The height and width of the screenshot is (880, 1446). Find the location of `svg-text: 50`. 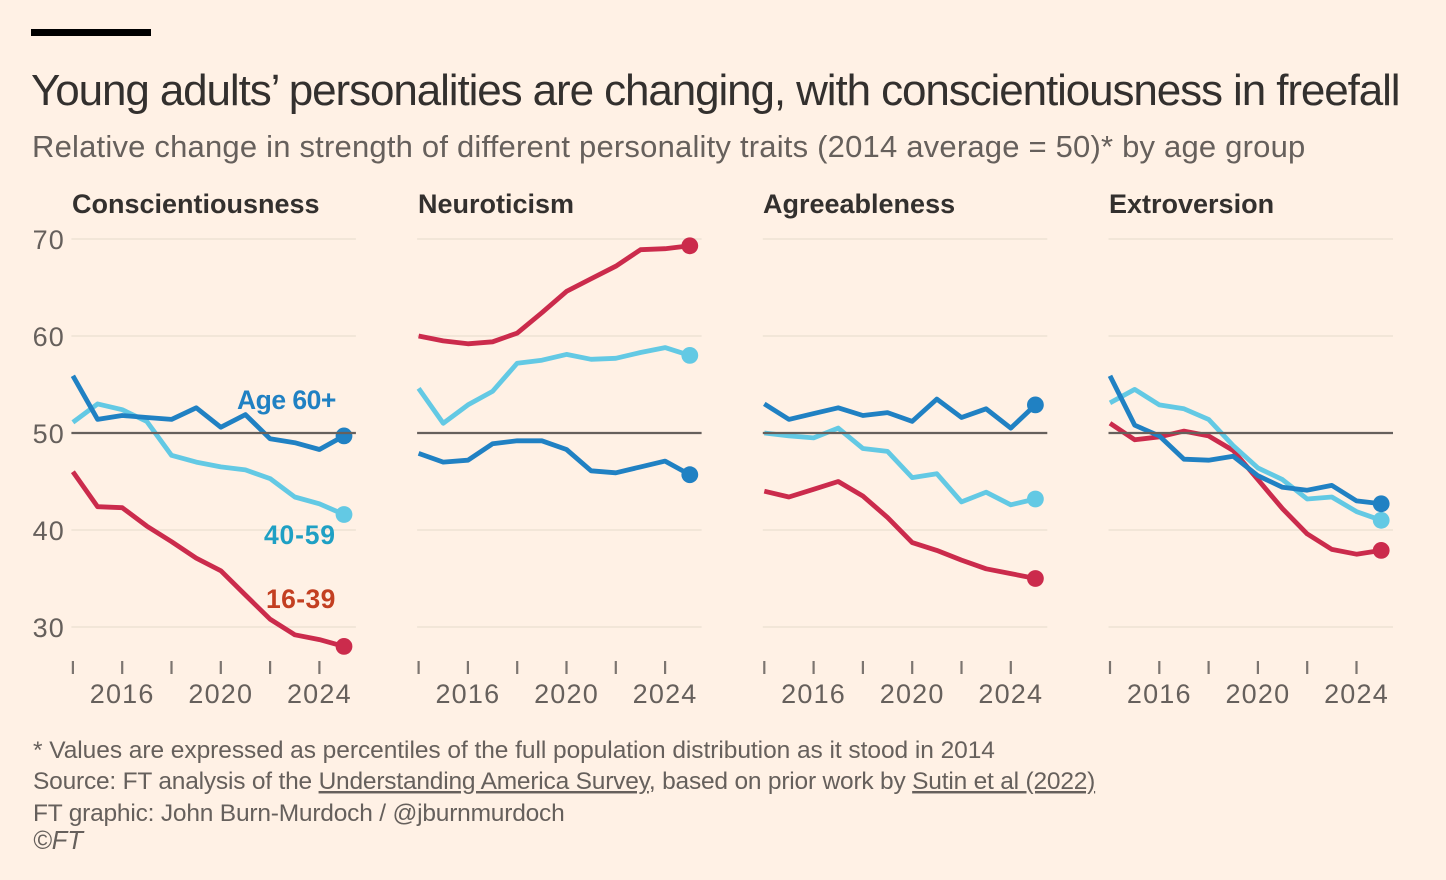

svg-text: 50 is located at coordinates (49, 434).